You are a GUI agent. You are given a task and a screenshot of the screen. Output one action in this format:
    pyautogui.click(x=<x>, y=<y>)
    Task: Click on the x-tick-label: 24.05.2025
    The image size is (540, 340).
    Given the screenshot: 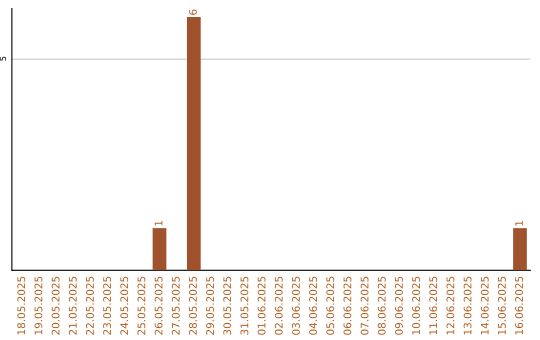 What is the action you would take?
    pyautogui.click(x=124, y=305)
    